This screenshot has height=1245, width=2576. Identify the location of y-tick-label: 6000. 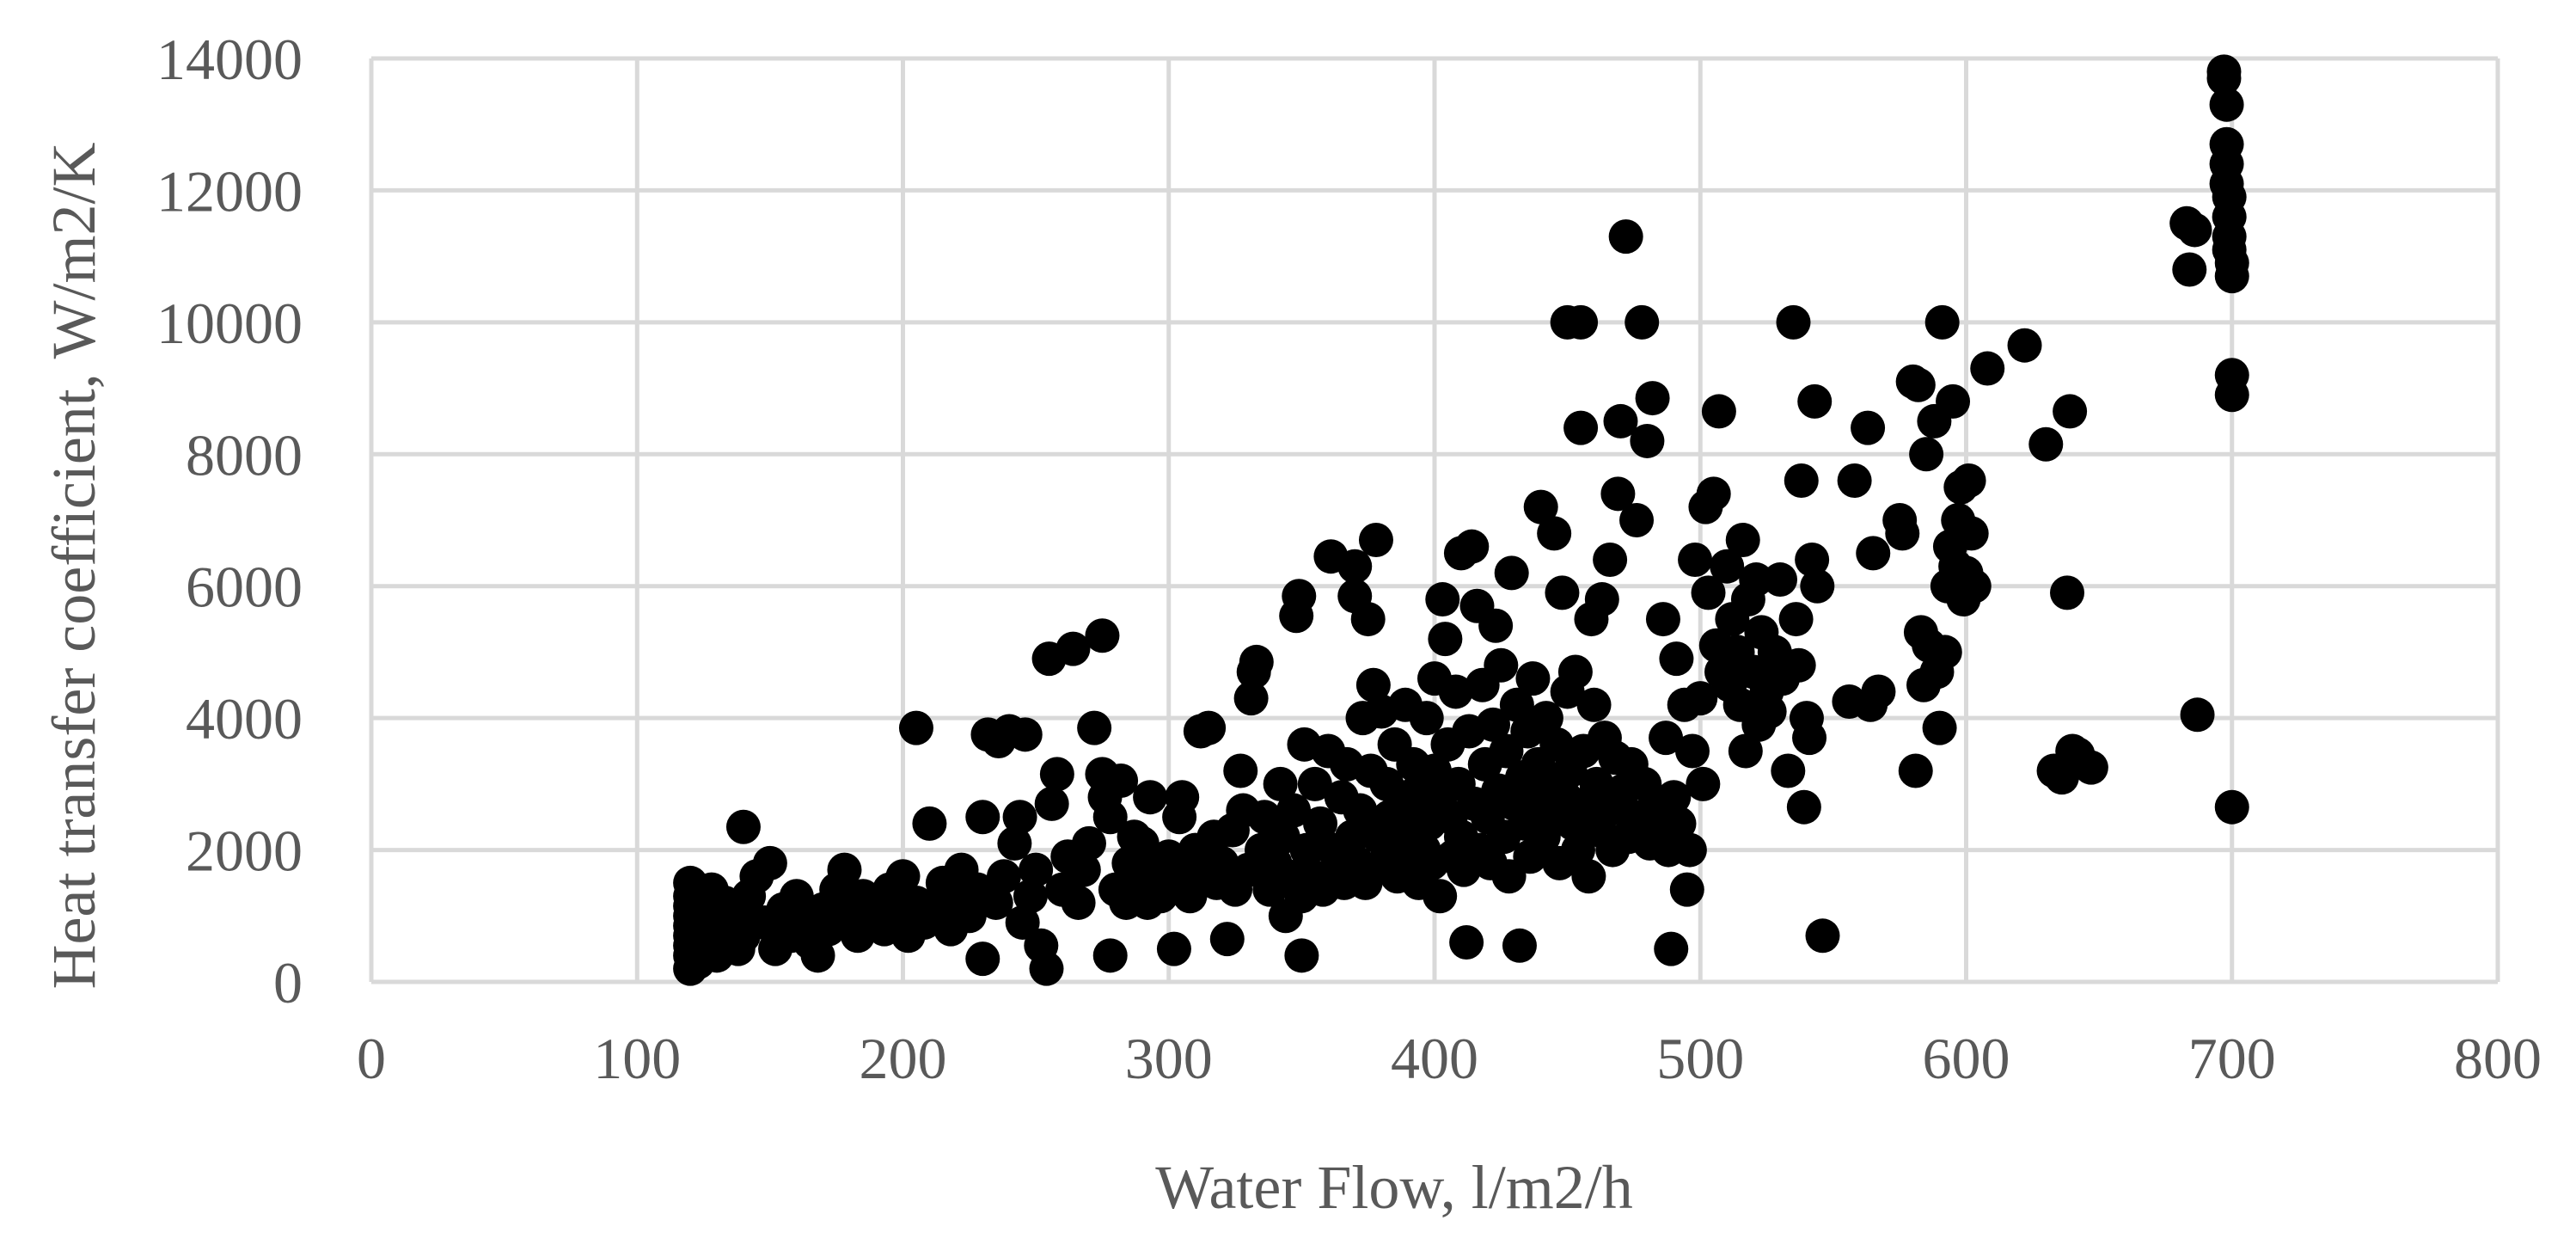
(244, 587).